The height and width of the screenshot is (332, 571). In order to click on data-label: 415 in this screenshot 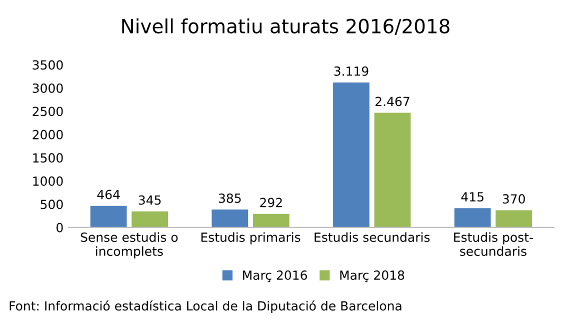, I will do `click(472, 197)`.